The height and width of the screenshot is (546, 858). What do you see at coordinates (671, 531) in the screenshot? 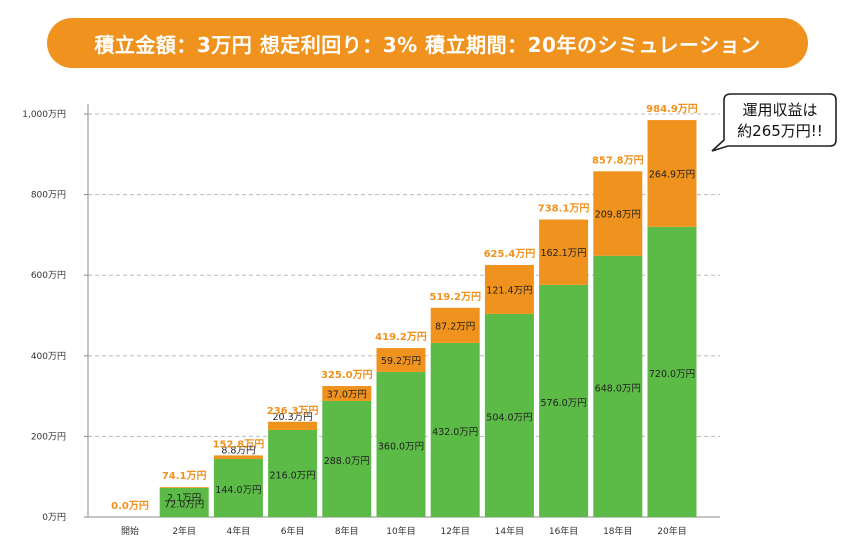
I see `x-tick-label: 20年目` at bounding box center [671, 531].